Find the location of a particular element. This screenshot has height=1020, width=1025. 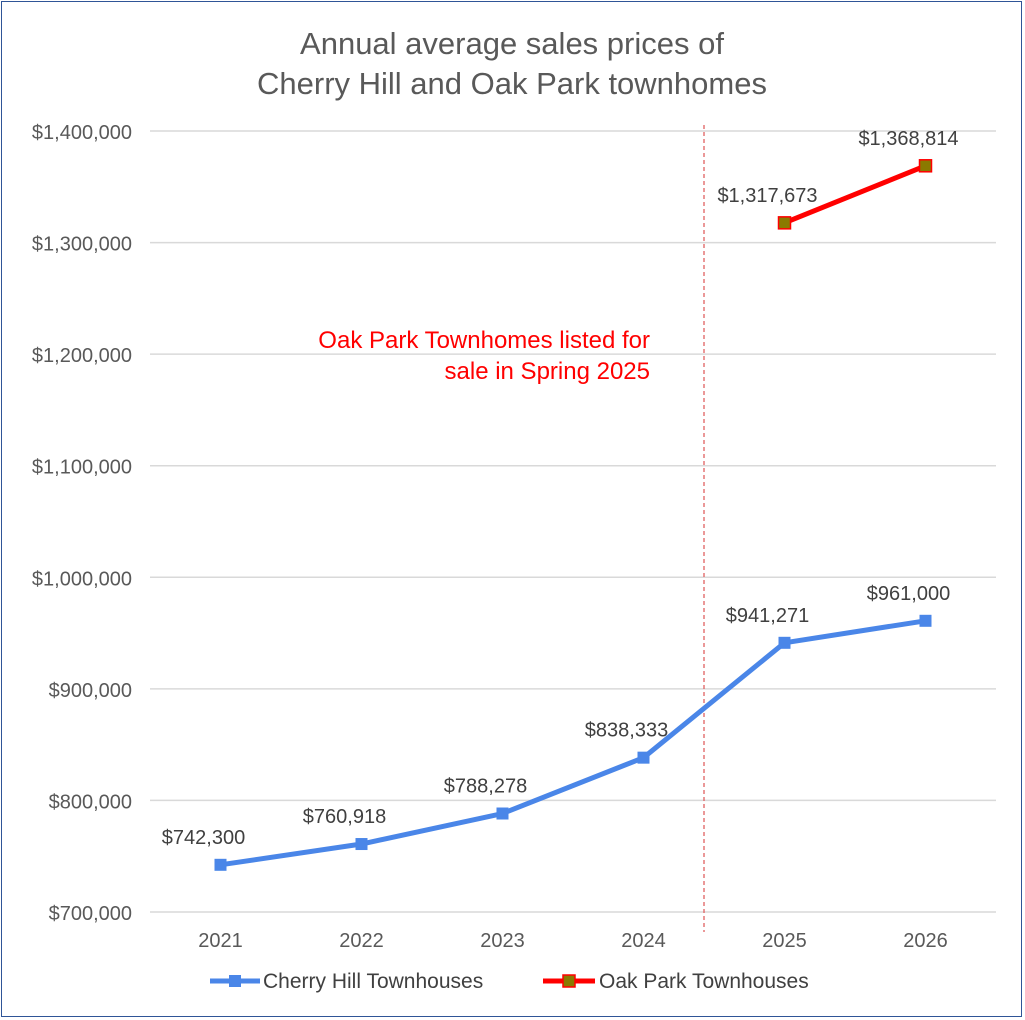

annotation-line-2: sale in Spring 2025 is located at coordinates (547, 371).